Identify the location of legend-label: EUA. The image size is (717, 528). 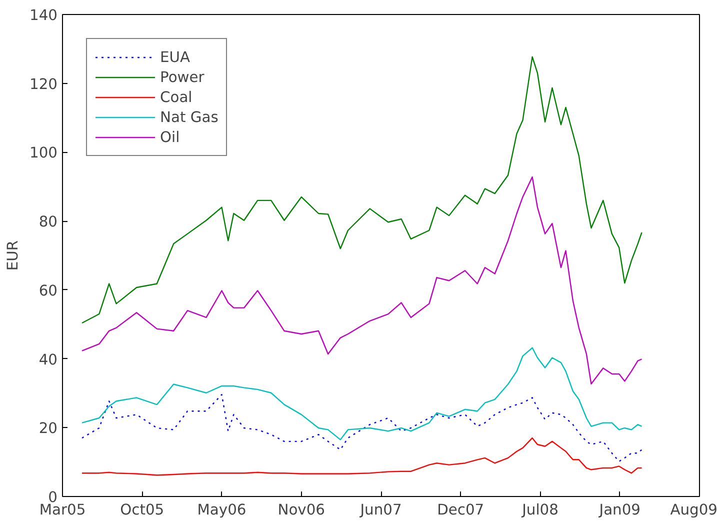
(175, 57).